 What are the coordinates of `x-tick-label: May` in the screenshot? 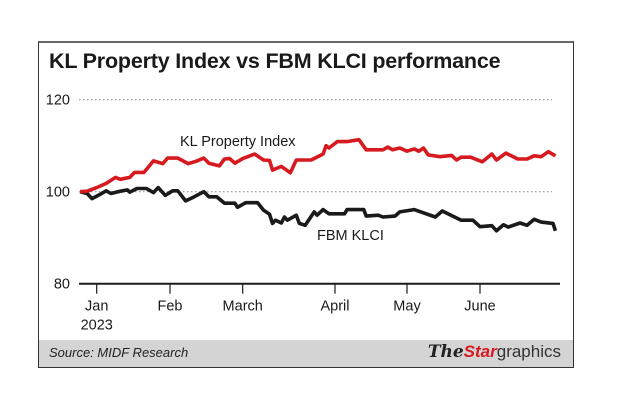 It's located at (407, 307).